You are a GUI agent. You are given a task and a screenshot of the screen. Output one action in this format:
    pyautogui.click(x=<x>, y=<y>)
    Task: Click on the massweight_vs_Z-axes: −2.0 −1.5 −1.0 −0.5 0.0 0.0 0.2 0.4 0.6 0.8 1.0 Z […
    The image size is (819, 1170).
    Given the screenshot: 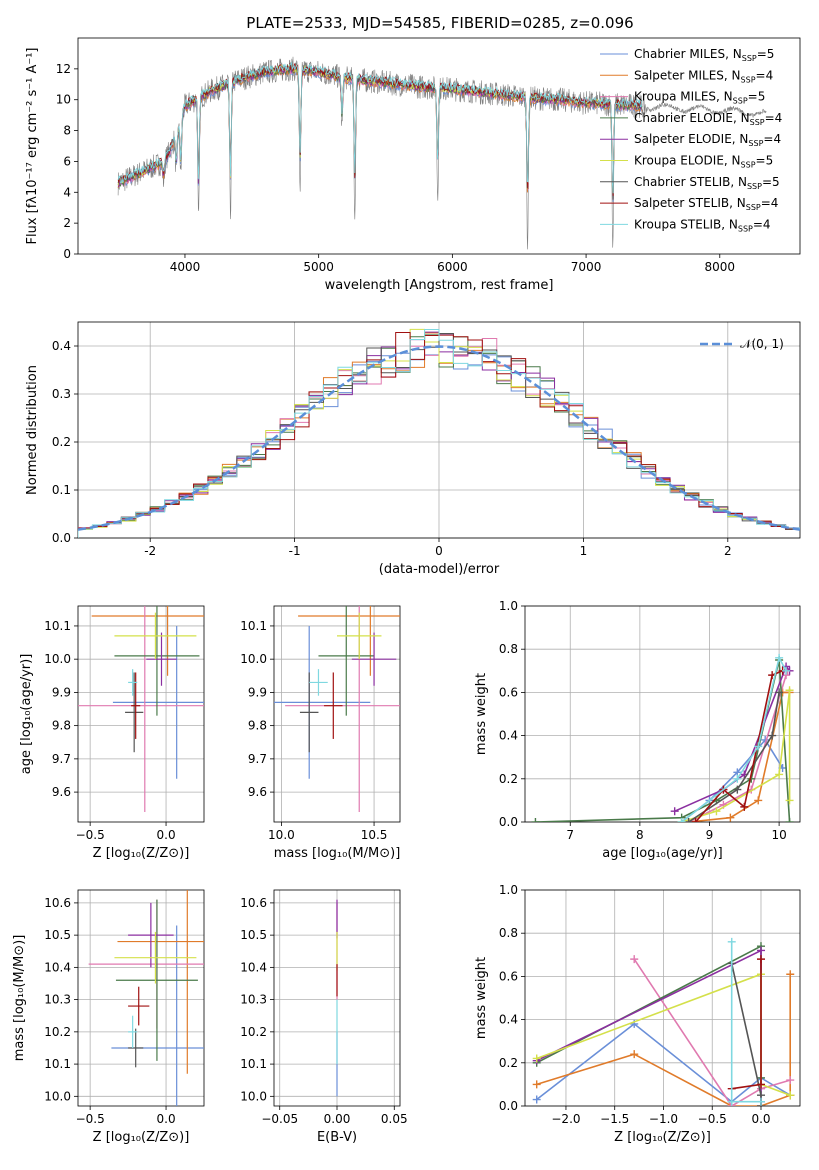 What is the action you would take?
    pyautogui.click(x=637, y=1014)
    